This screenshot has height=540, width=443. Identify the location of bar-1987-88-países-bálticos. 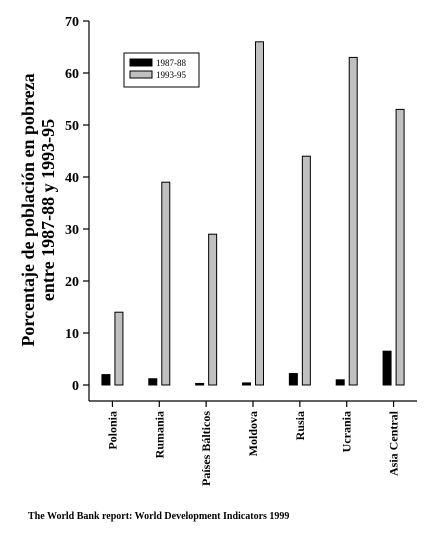
(200, 384).